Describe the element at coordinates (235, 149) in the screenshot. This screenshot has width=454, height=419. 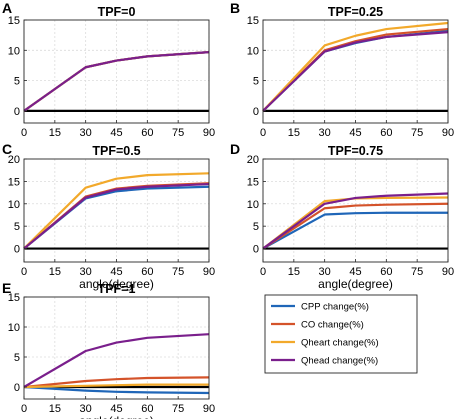
I see `panel-letter: D` at that location.